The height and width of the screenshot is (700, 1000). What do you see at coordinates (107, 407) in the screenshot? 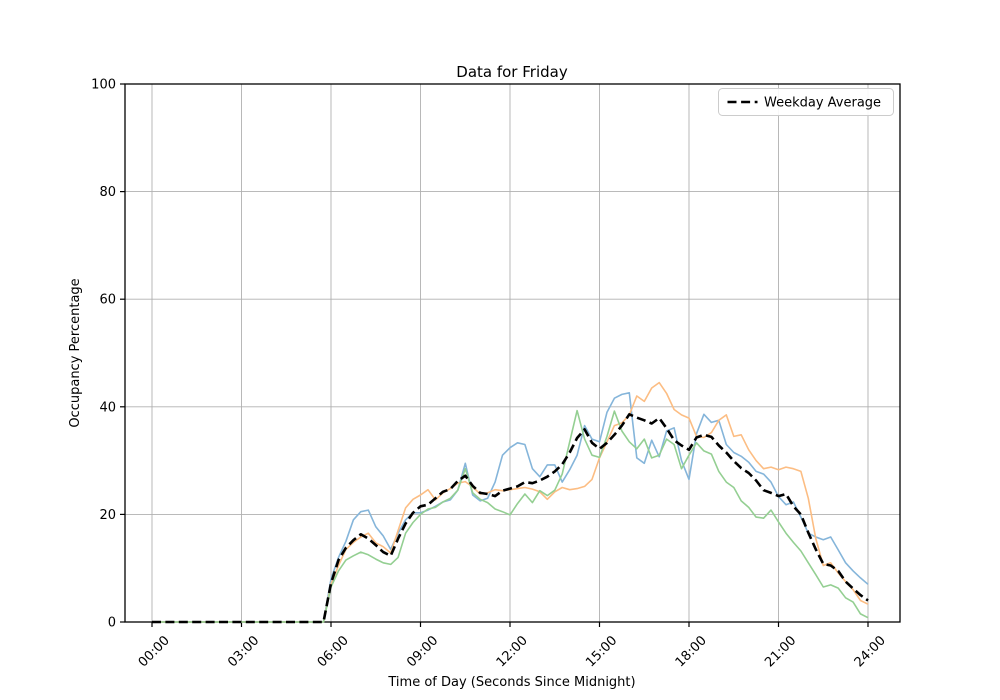
I see `y-tick-label: 40` at bounding box center [107, 407].